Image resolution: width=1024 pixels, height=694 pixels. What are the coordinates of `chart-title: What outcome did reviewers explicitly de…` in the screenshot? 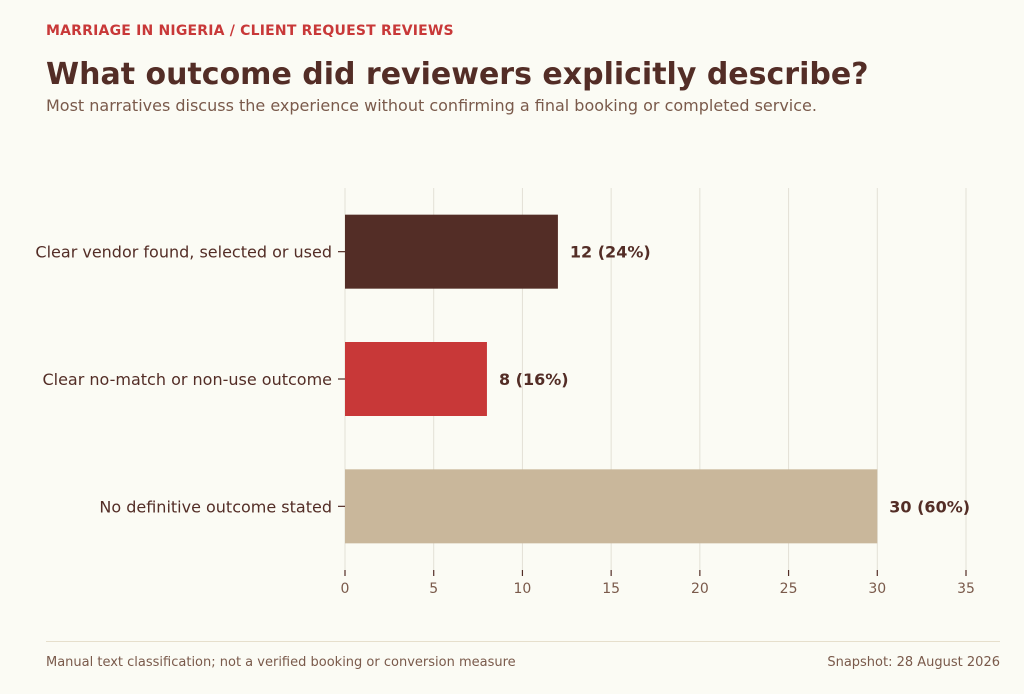 It's located at (457, 74).